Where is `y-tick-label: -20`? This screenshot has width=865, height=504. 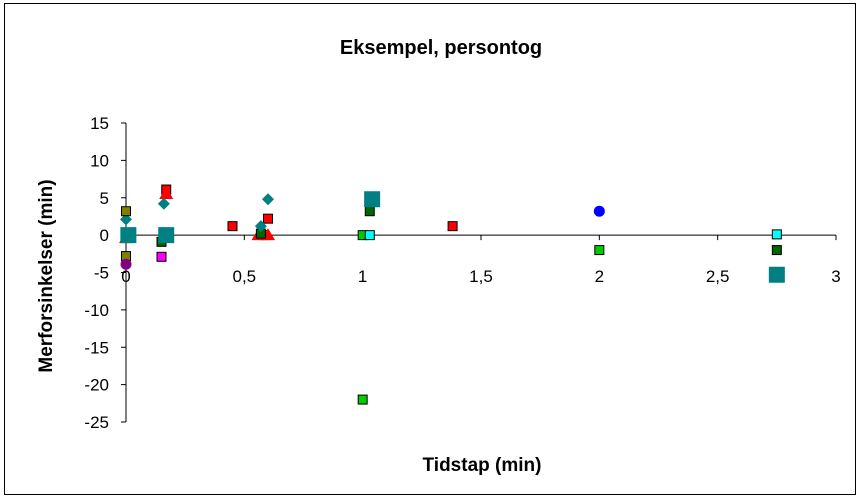 y-tick-label: -20 is located at coordinates (96, 385).